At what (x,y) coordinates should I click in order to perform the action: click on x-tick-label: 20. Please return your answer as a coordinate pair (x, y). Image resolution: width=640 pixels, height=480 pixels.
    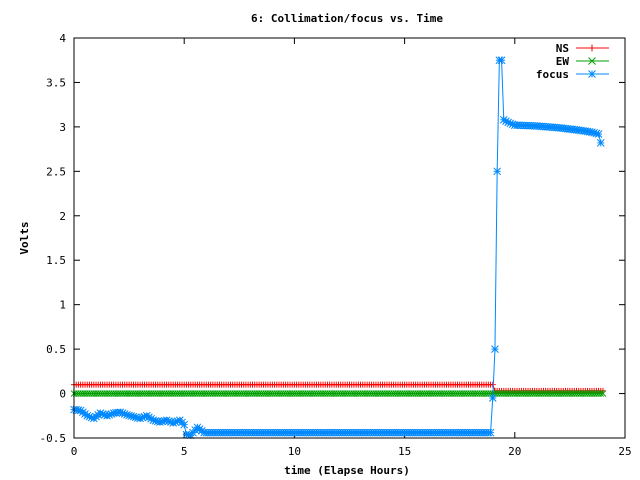
    Looking at the image, I should click on (514, 451).